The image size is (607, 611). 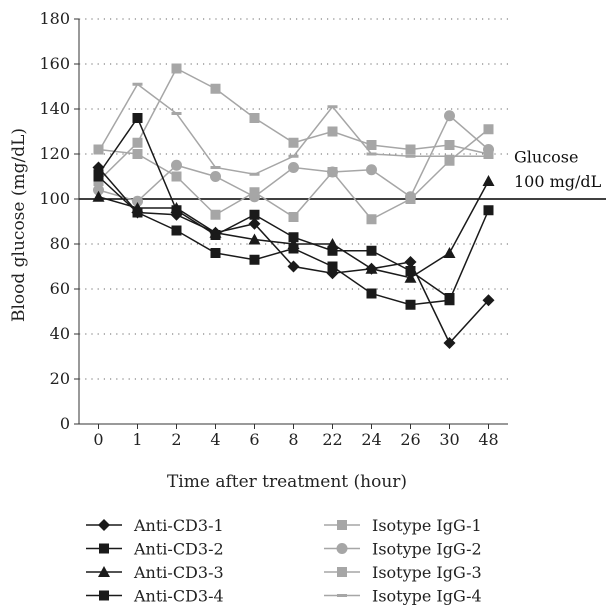 What do you see at coordinates (287, 482) in the screenshot?
I see `x-axis-title: Time after treatment (hour)` at bounding box center [287, 482].